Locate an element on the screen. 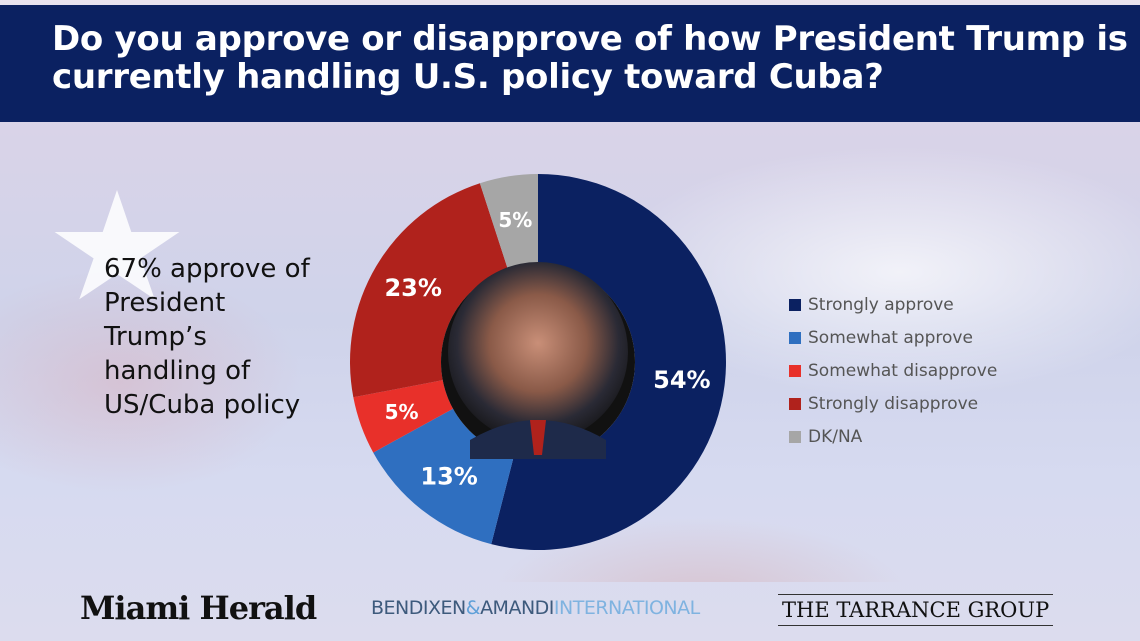 This screenshot has width=1140, height=641. tarrance-group-logo: THE TARRANCE GROUP is located at coordinates (916, 610).